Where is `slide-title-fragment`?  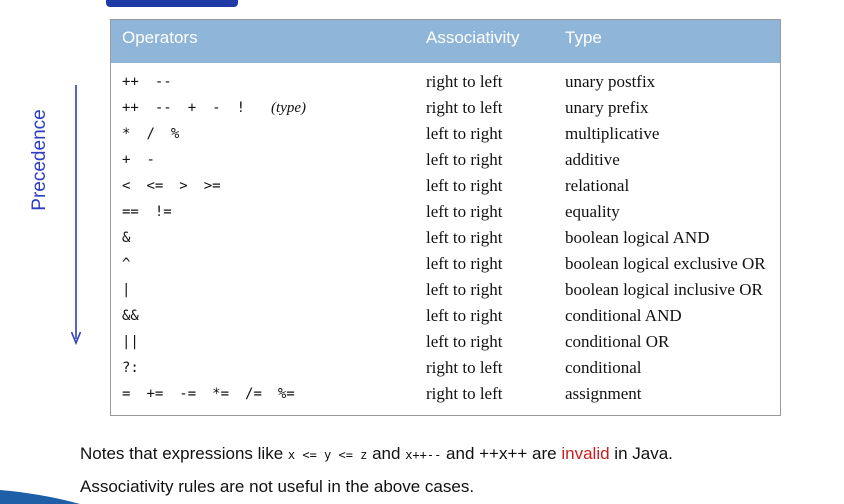
slide-title-fragment is located at coordinates (172, 3).